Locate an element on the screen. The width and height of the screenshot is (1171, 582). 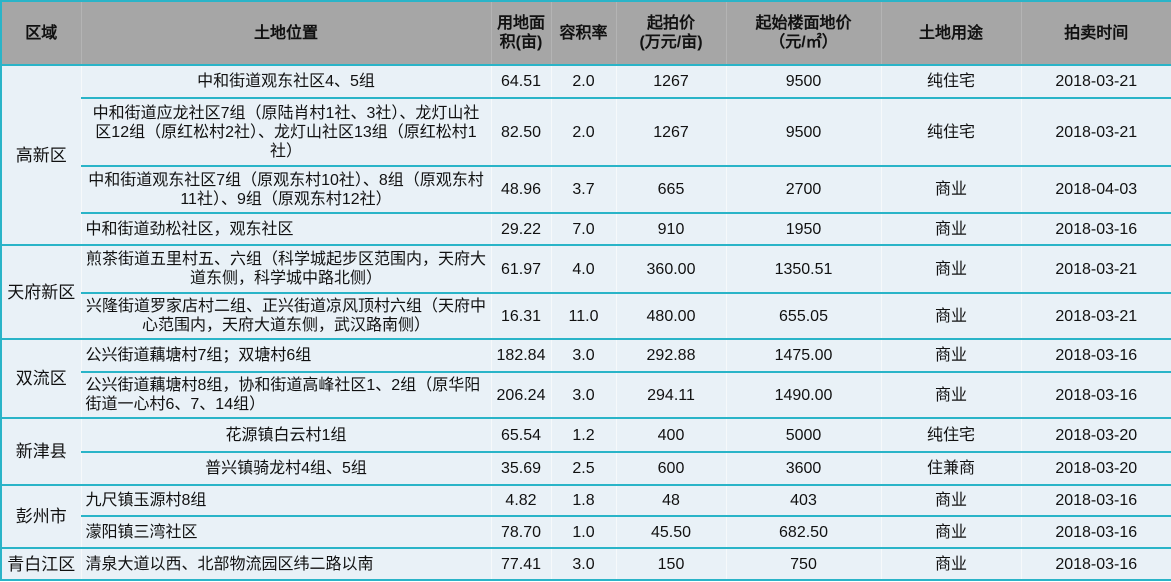
cell-area: 16.31 is located at coordinates (520, 315).